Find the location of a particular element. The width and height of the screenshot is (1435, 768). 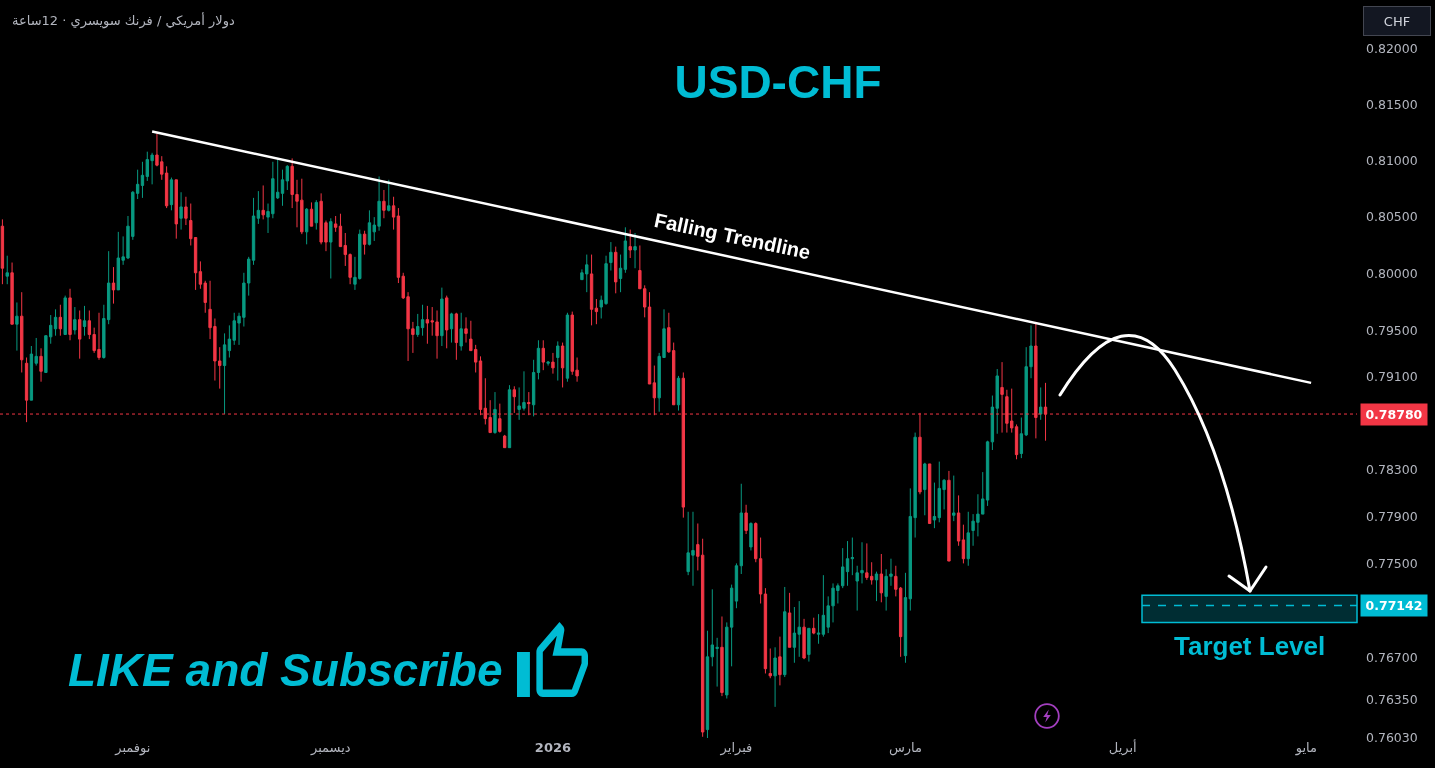

x-tick-label: ديسمبر is located at coordinates (330, 748).